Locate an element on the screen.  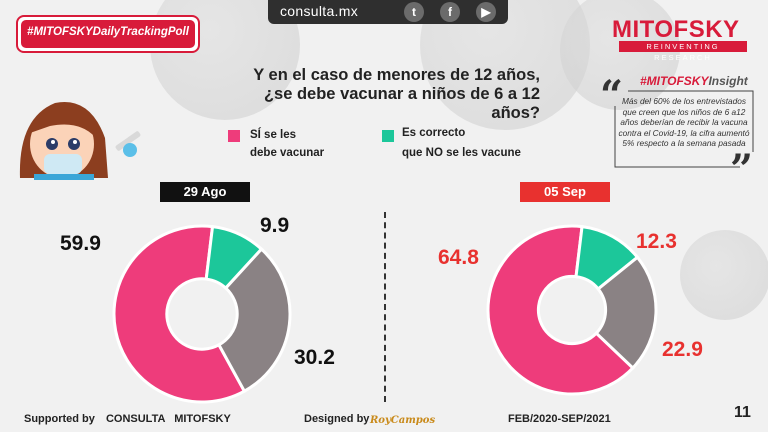
girl-illustration is located at coordinates (80, 141).